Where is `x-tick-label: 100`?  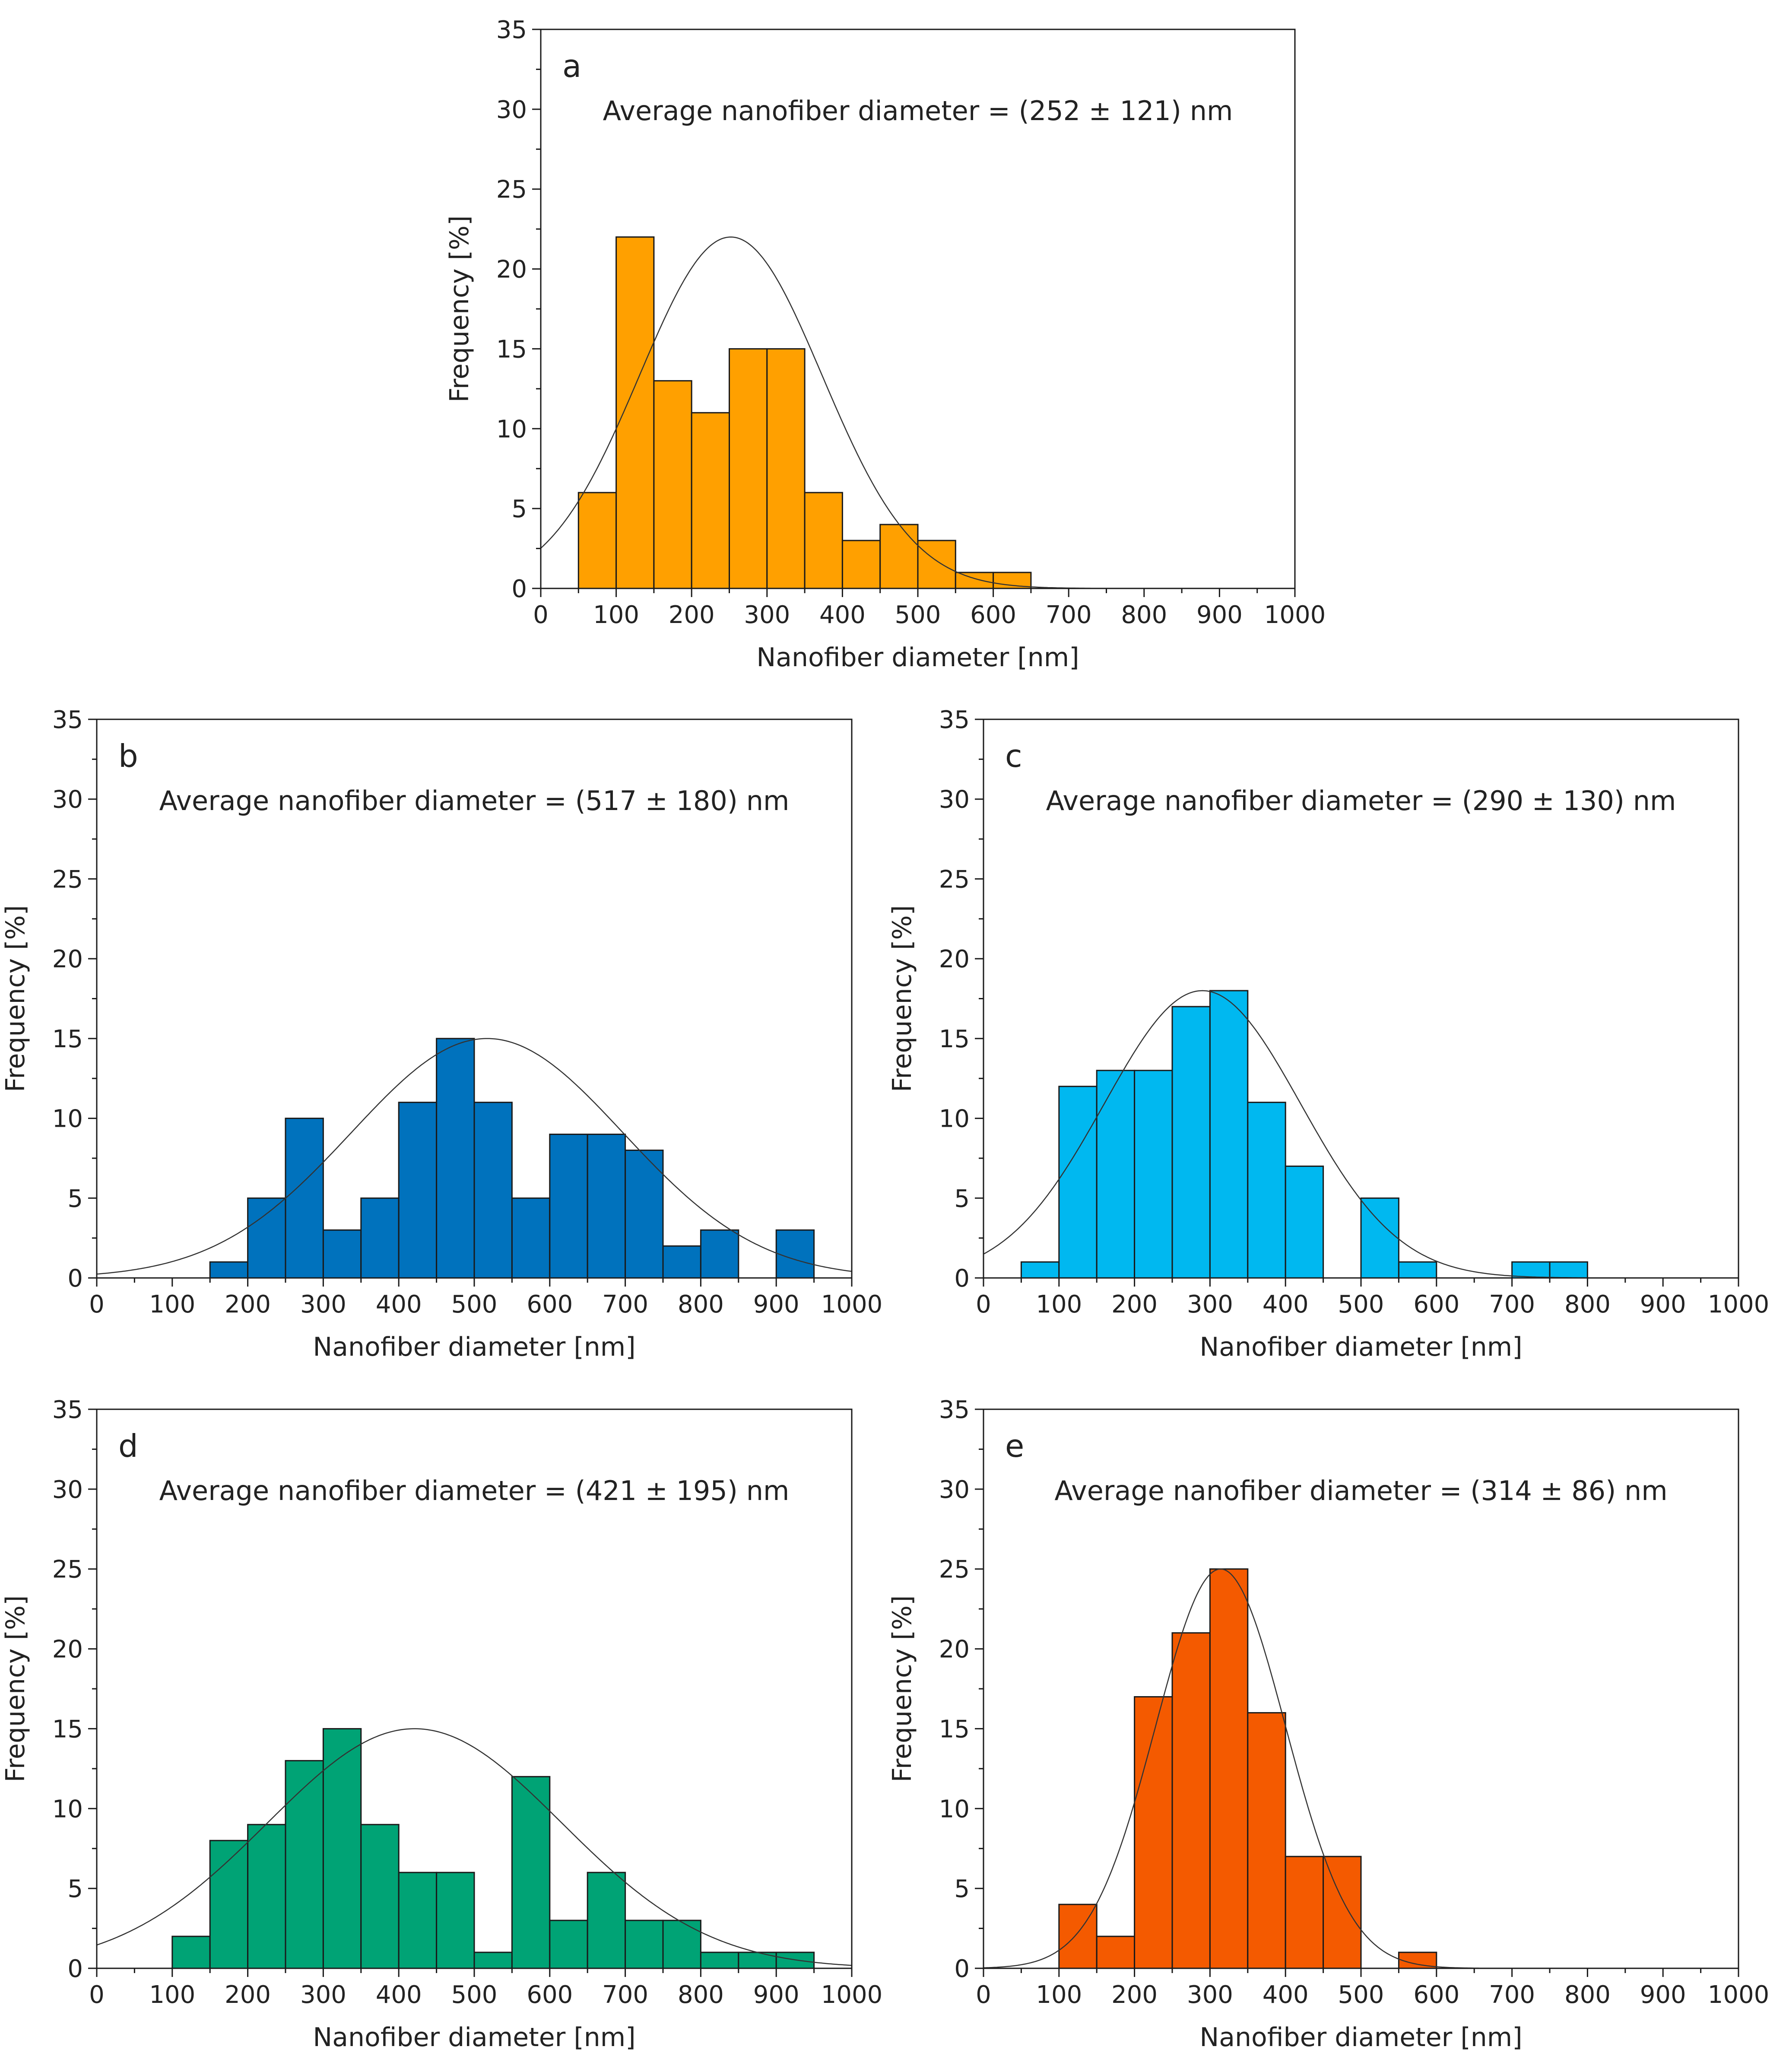 x-tick-label: 100 is located at coordinates (1059, 1995).